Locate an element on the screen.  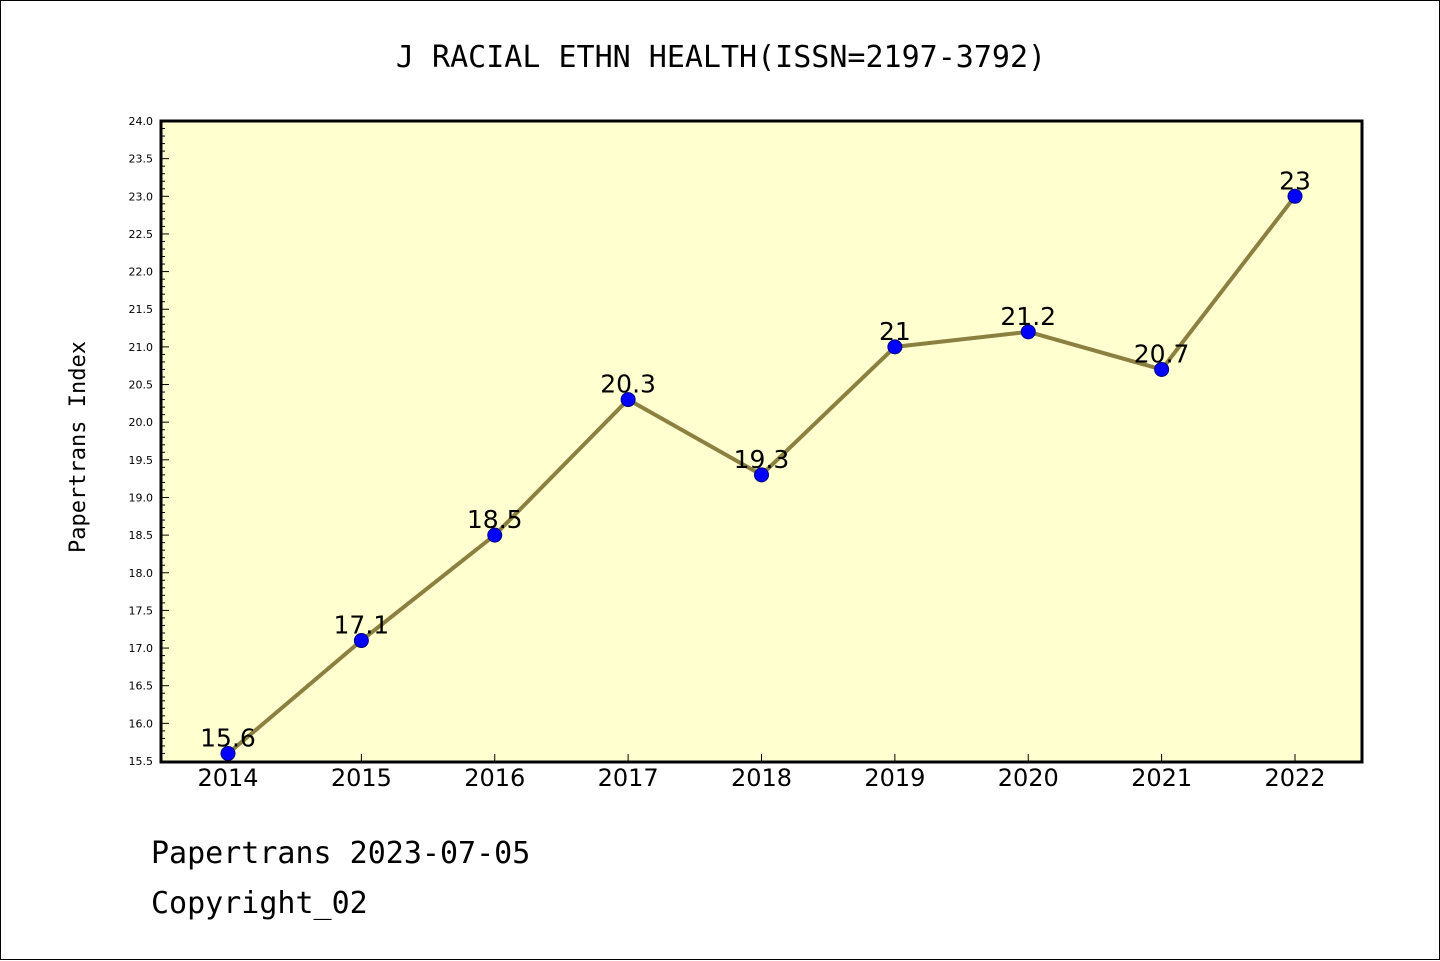
y-tick-label: 24.0 is located at coordinates (141, 121).